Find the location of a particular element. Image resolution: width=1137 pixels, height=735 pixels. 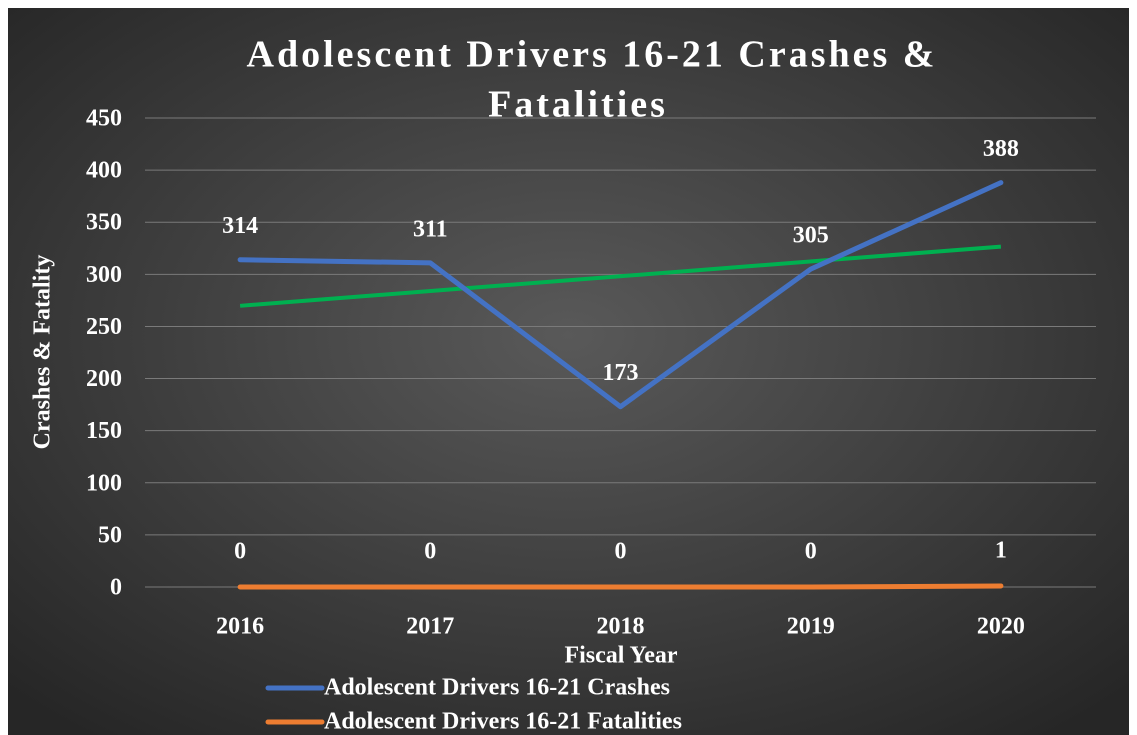

series-line is located at coordinates (620, 586).